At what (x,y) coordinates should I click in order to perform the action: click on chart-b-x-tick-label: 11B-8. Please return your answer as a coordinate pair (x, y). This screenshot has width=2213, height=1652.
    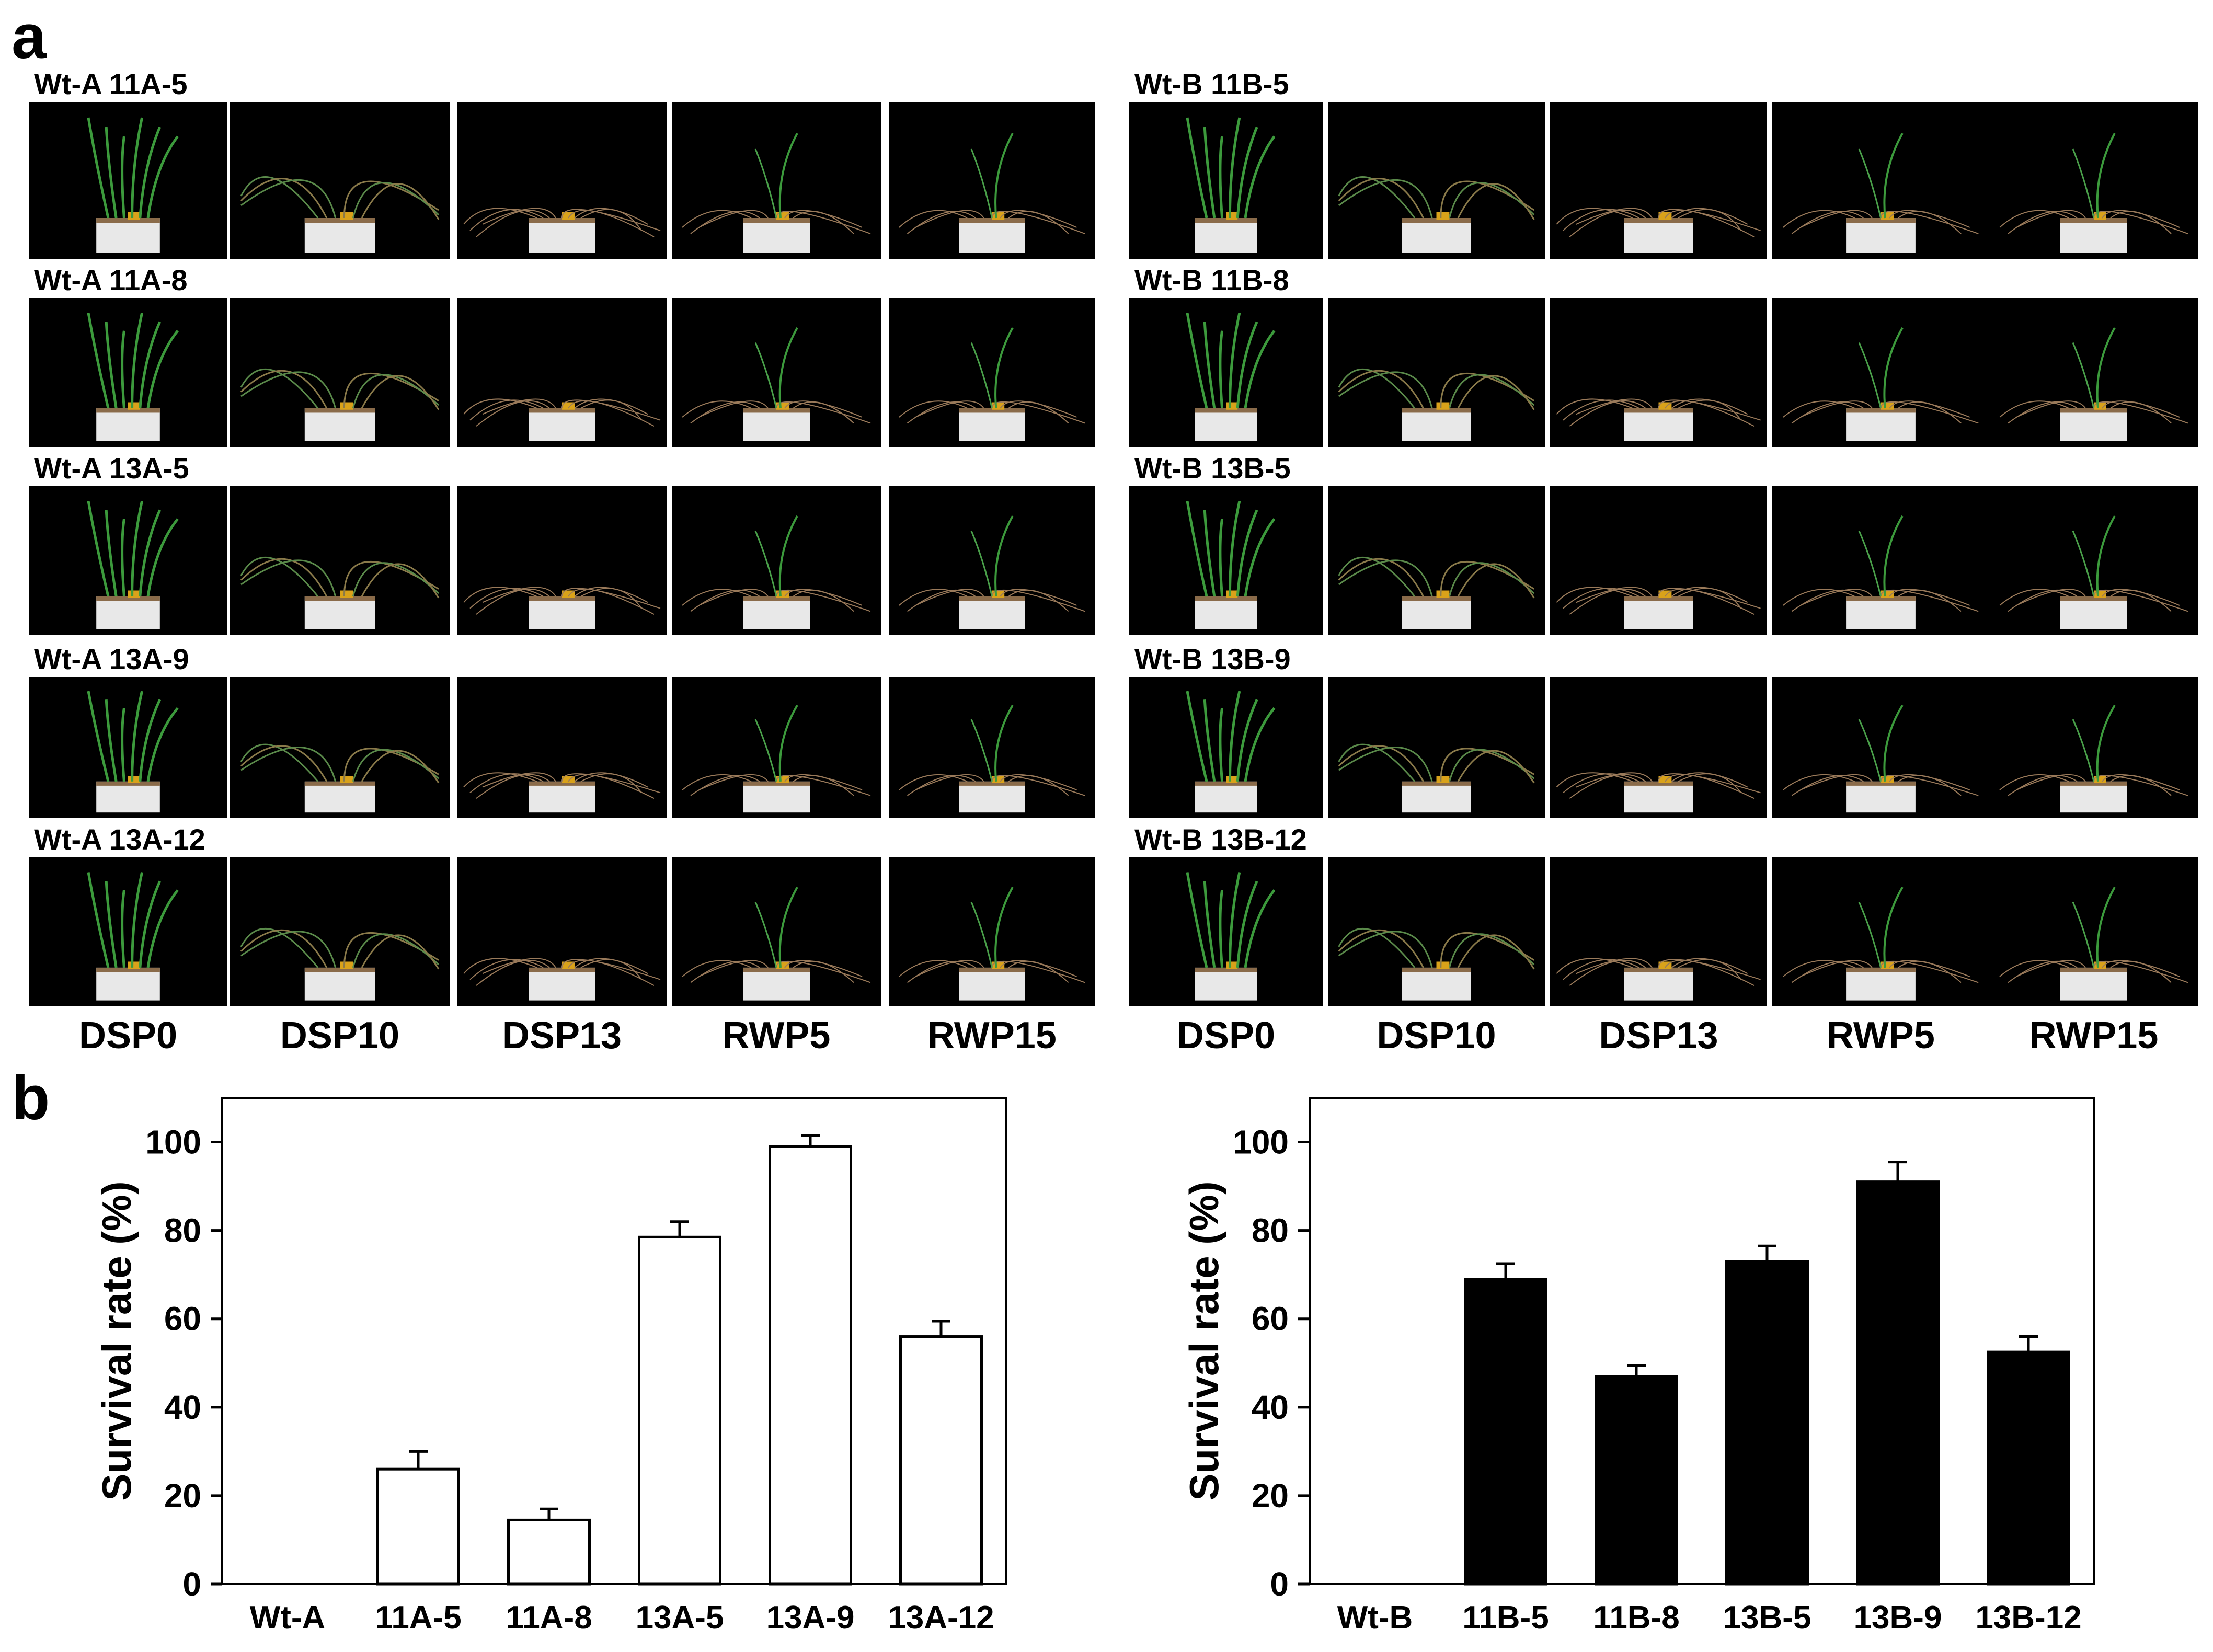
    Looking at the image, I should click on (1636, 1618).